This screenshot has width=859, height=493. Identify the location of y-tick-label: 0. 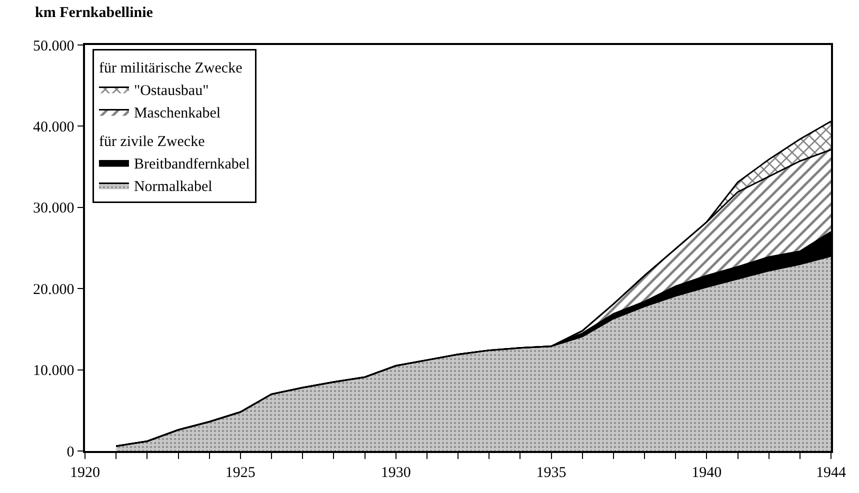
(70, 452).